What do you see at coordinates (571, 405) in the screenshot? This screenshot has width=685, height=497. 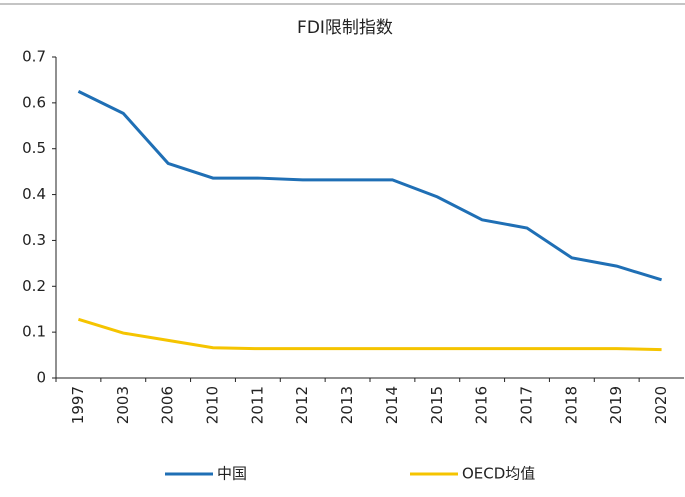 I see `x-tick-label: 2018` at bounding box center [571, 405].